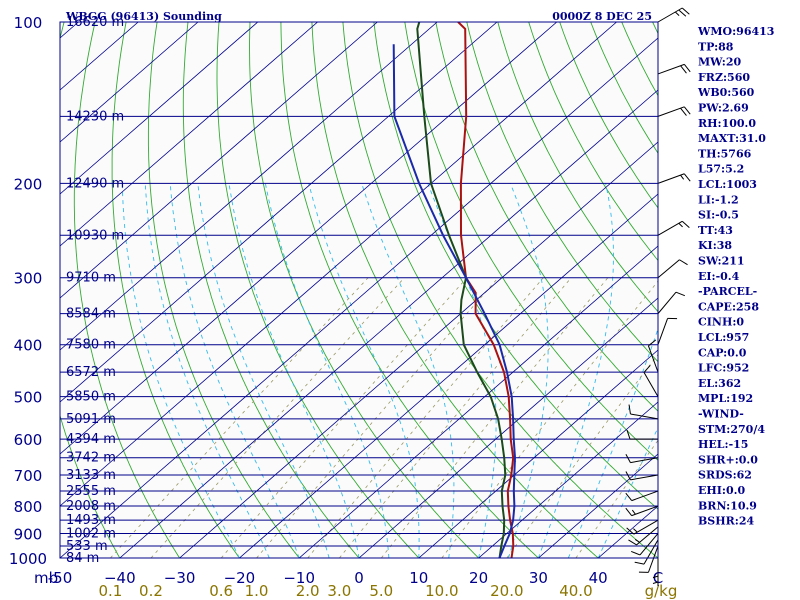 The width and height of the screenshot is (800, 600). Describe the element at coordinates (731, 429) in the screenshot. I see `stat-line: STM:270/4` at that location.